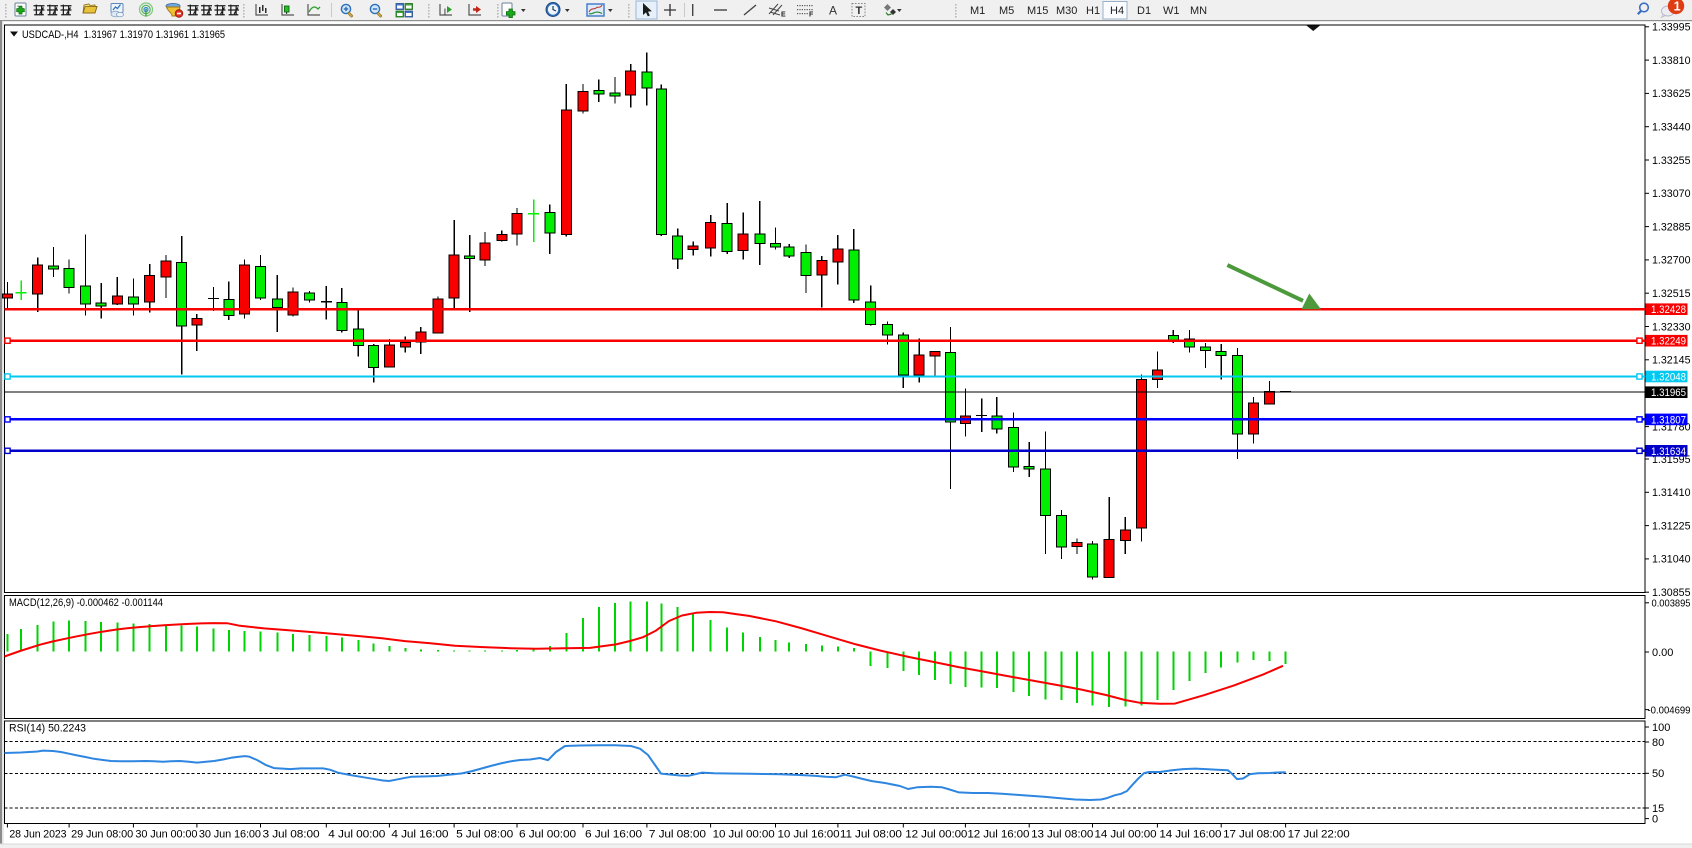 This screenshot has height=848, width=1692. I want to click on svg-text: 0, so click(1655, 819).